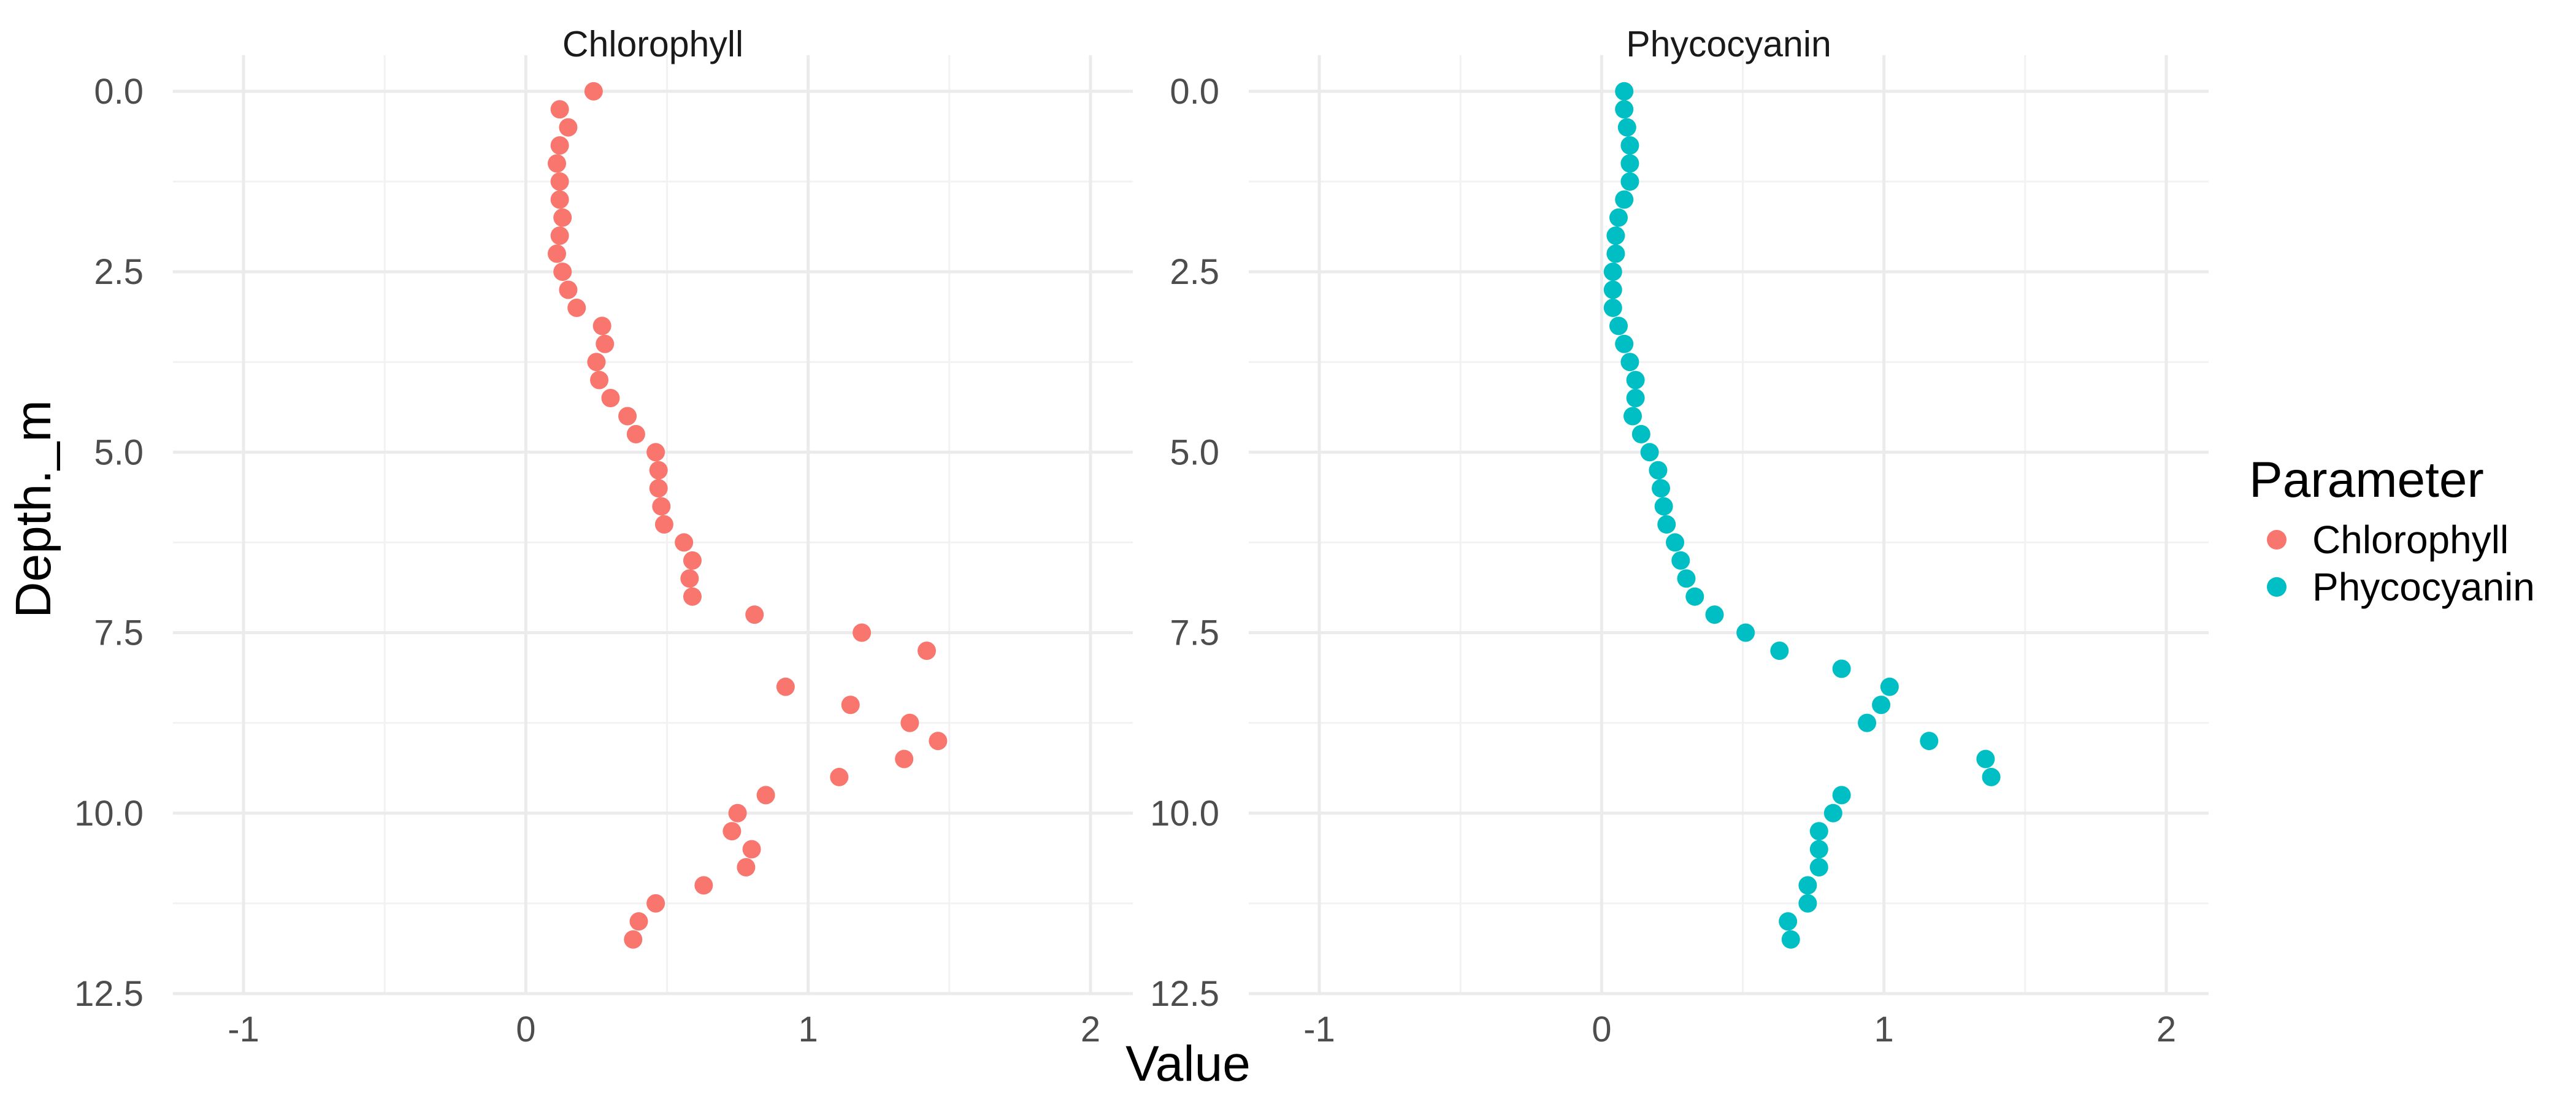 The width and height of the screenshot is (2576, 1104). I want to click on y-tick-label: 0.0, so click(119, 92).